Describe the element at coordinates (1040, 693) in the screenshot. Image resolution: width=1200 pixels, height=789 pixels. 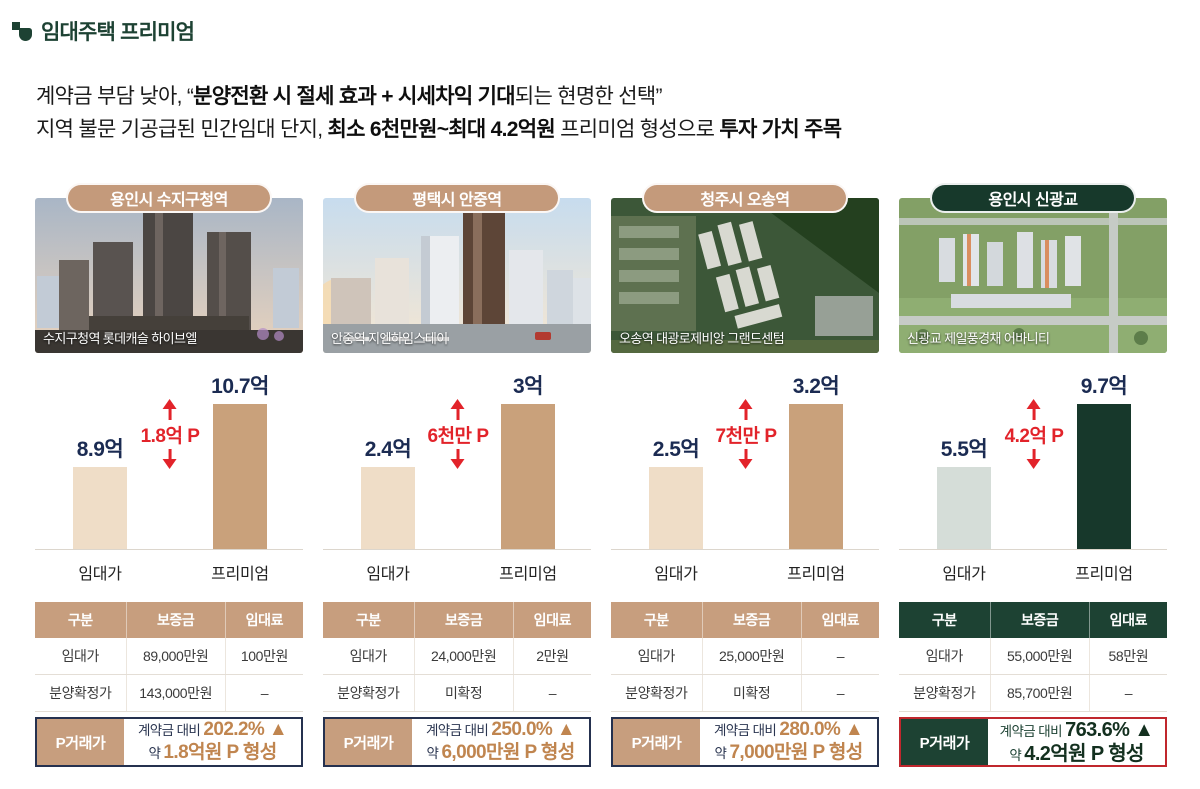
I see `table-cell: 85,700만원` at that location.